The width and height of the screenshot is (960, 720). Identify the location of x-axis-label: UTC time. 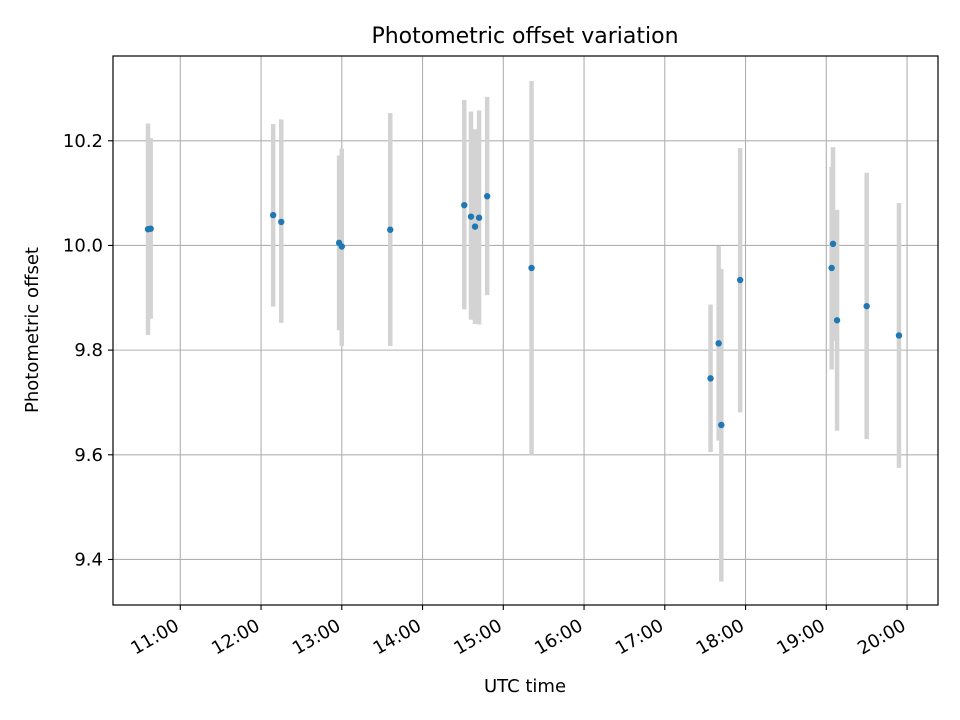
(525, 686).